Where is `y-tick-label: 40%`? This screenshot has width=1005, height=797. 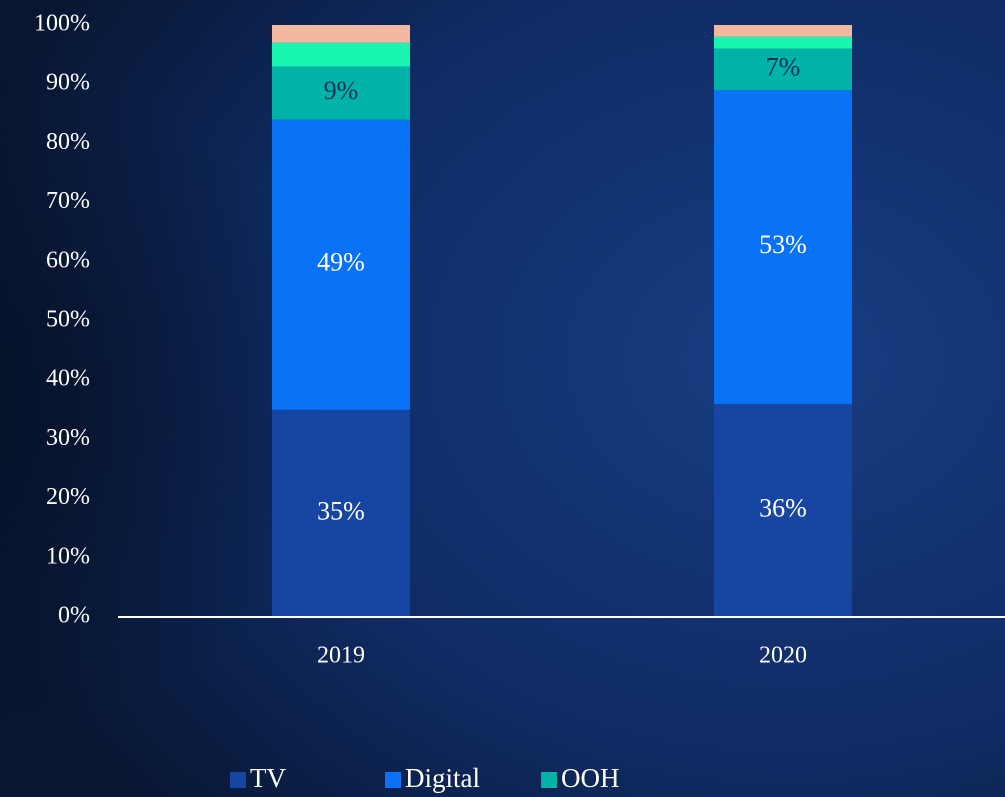 y-tick-label: 40% is located at coordinates (68, 379).